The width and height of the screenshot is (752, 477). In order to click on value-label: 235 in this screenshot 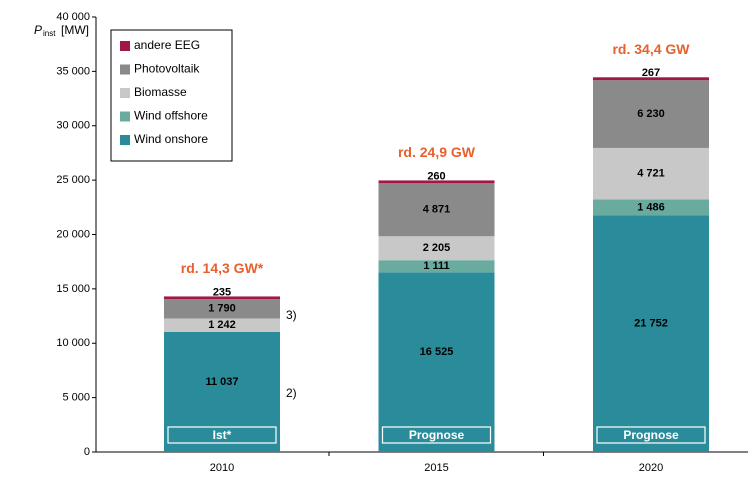, I will do `click(222, 292)`.